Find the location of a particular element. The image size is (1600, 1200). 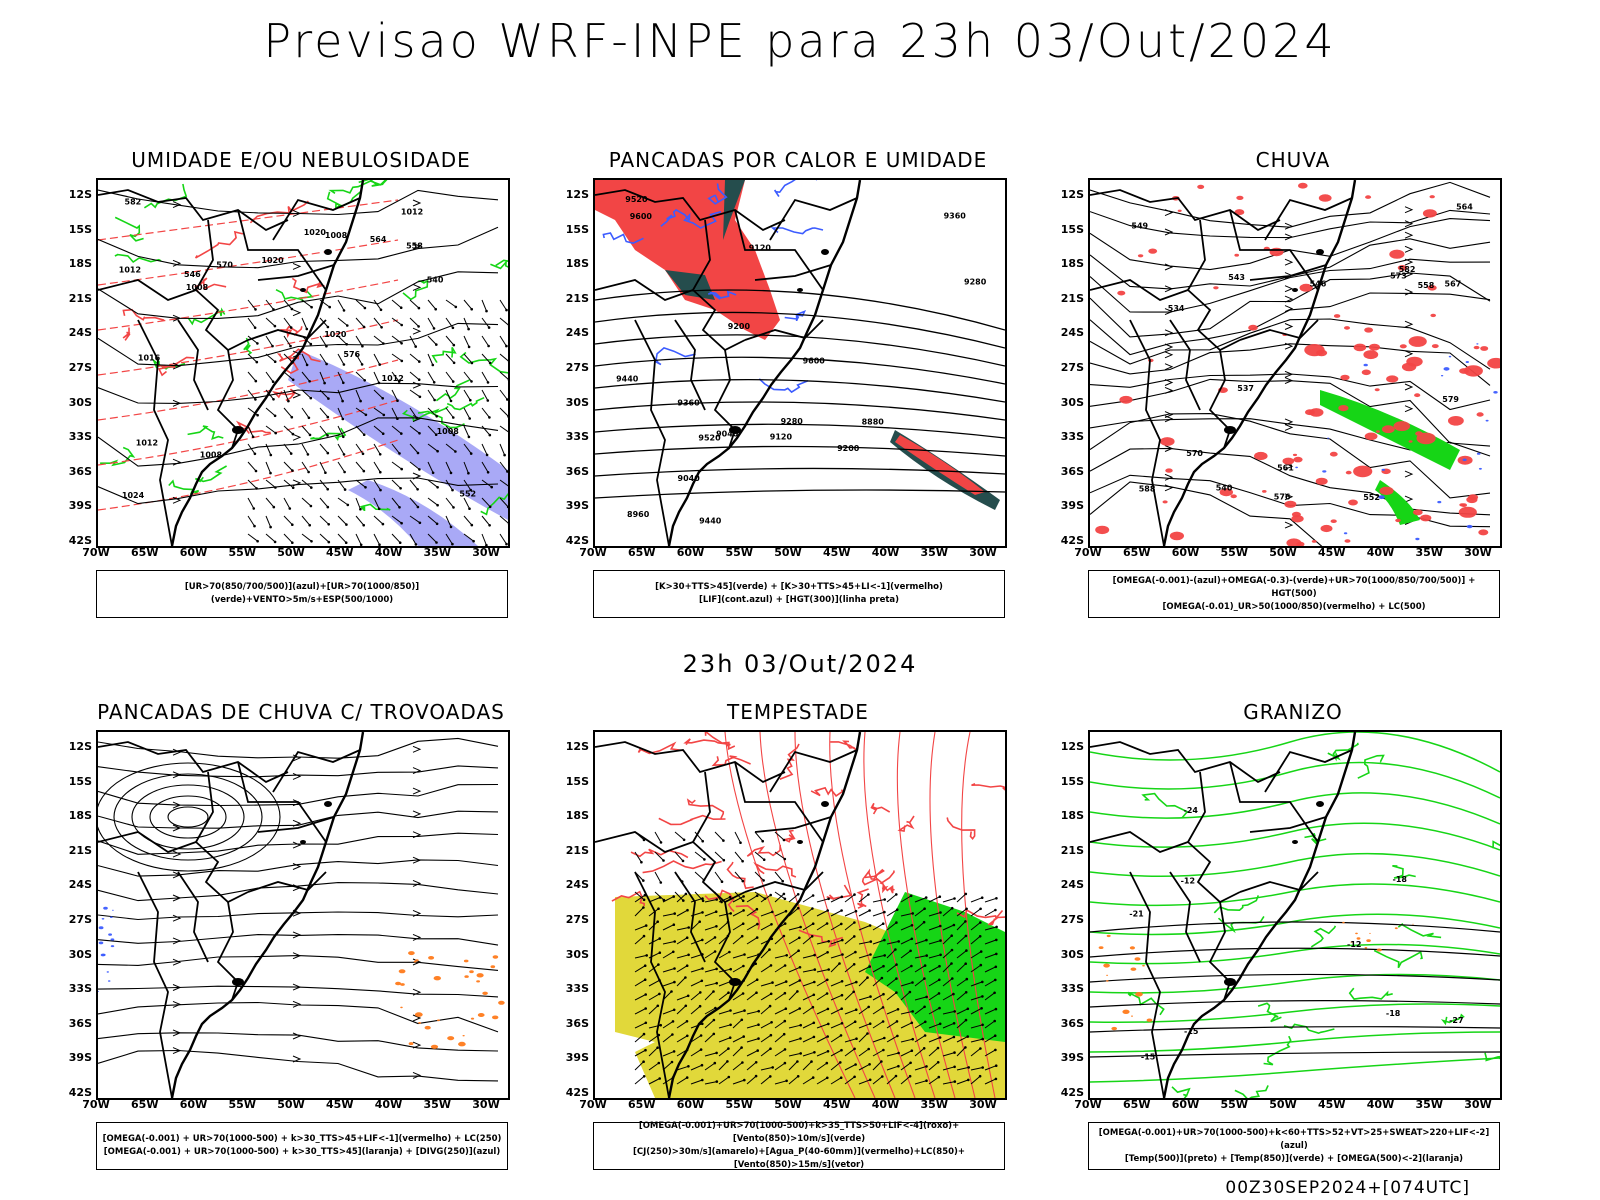

contour-label: -15 is located at coordinates (1148, 1057).